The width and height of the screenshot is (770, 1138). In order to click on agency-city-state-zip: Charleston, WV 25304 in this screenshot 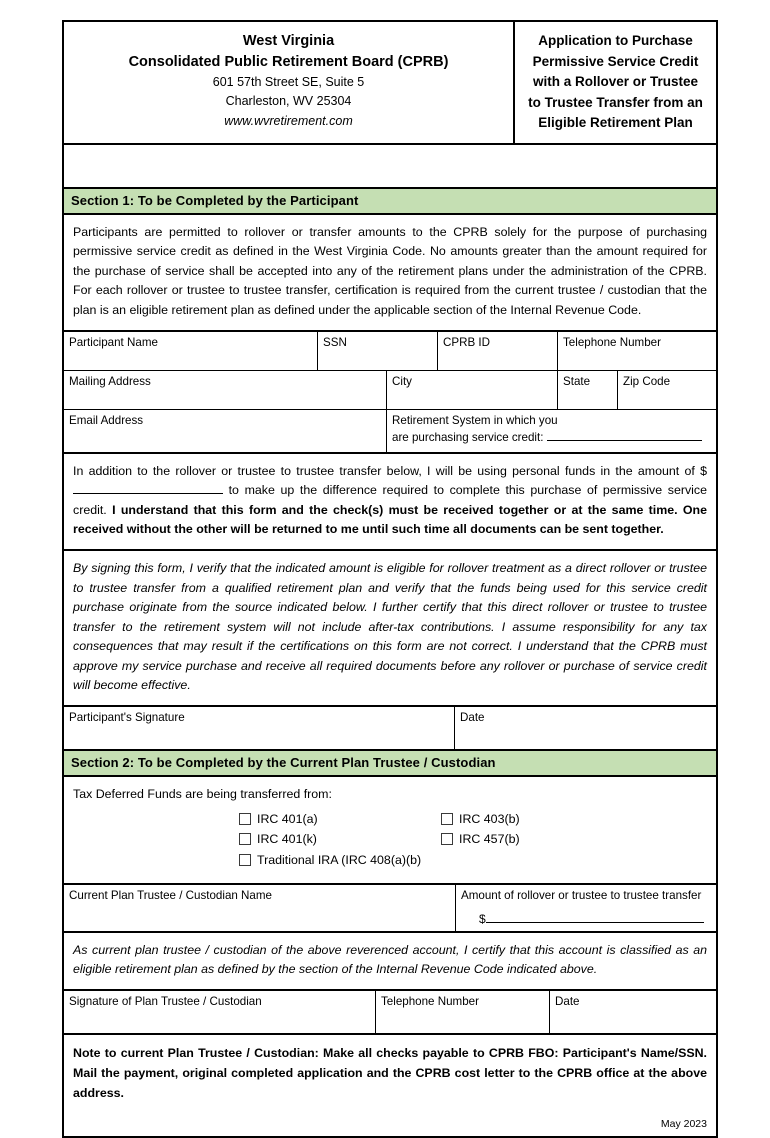, I will do `click(288, 101)`.